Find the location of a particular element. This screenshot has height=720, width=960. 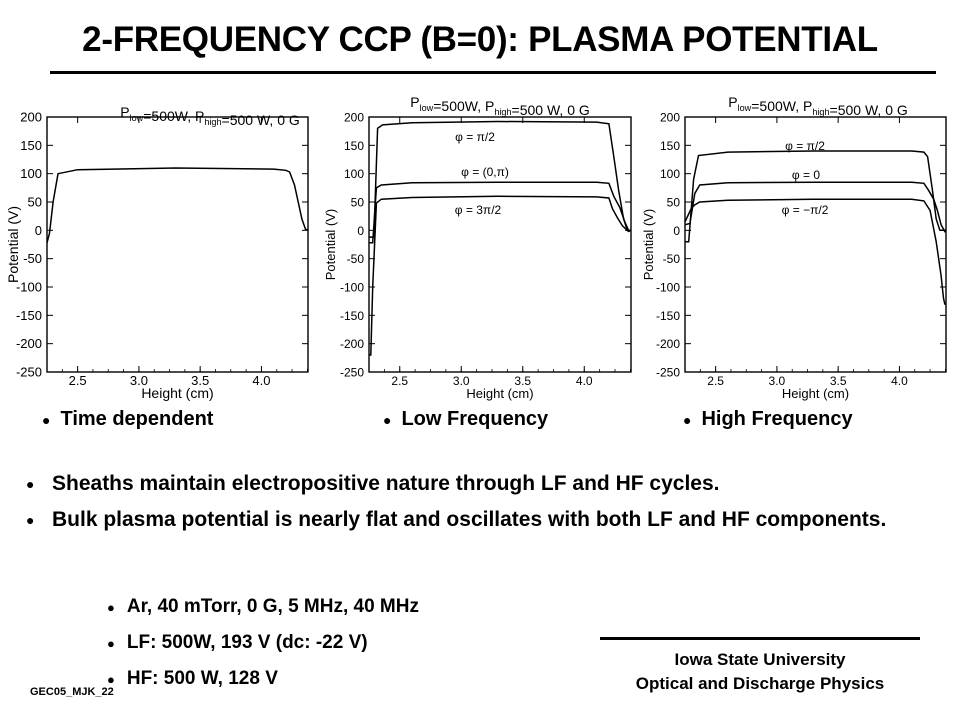

institution-rule is located at coordinates (760, 638).